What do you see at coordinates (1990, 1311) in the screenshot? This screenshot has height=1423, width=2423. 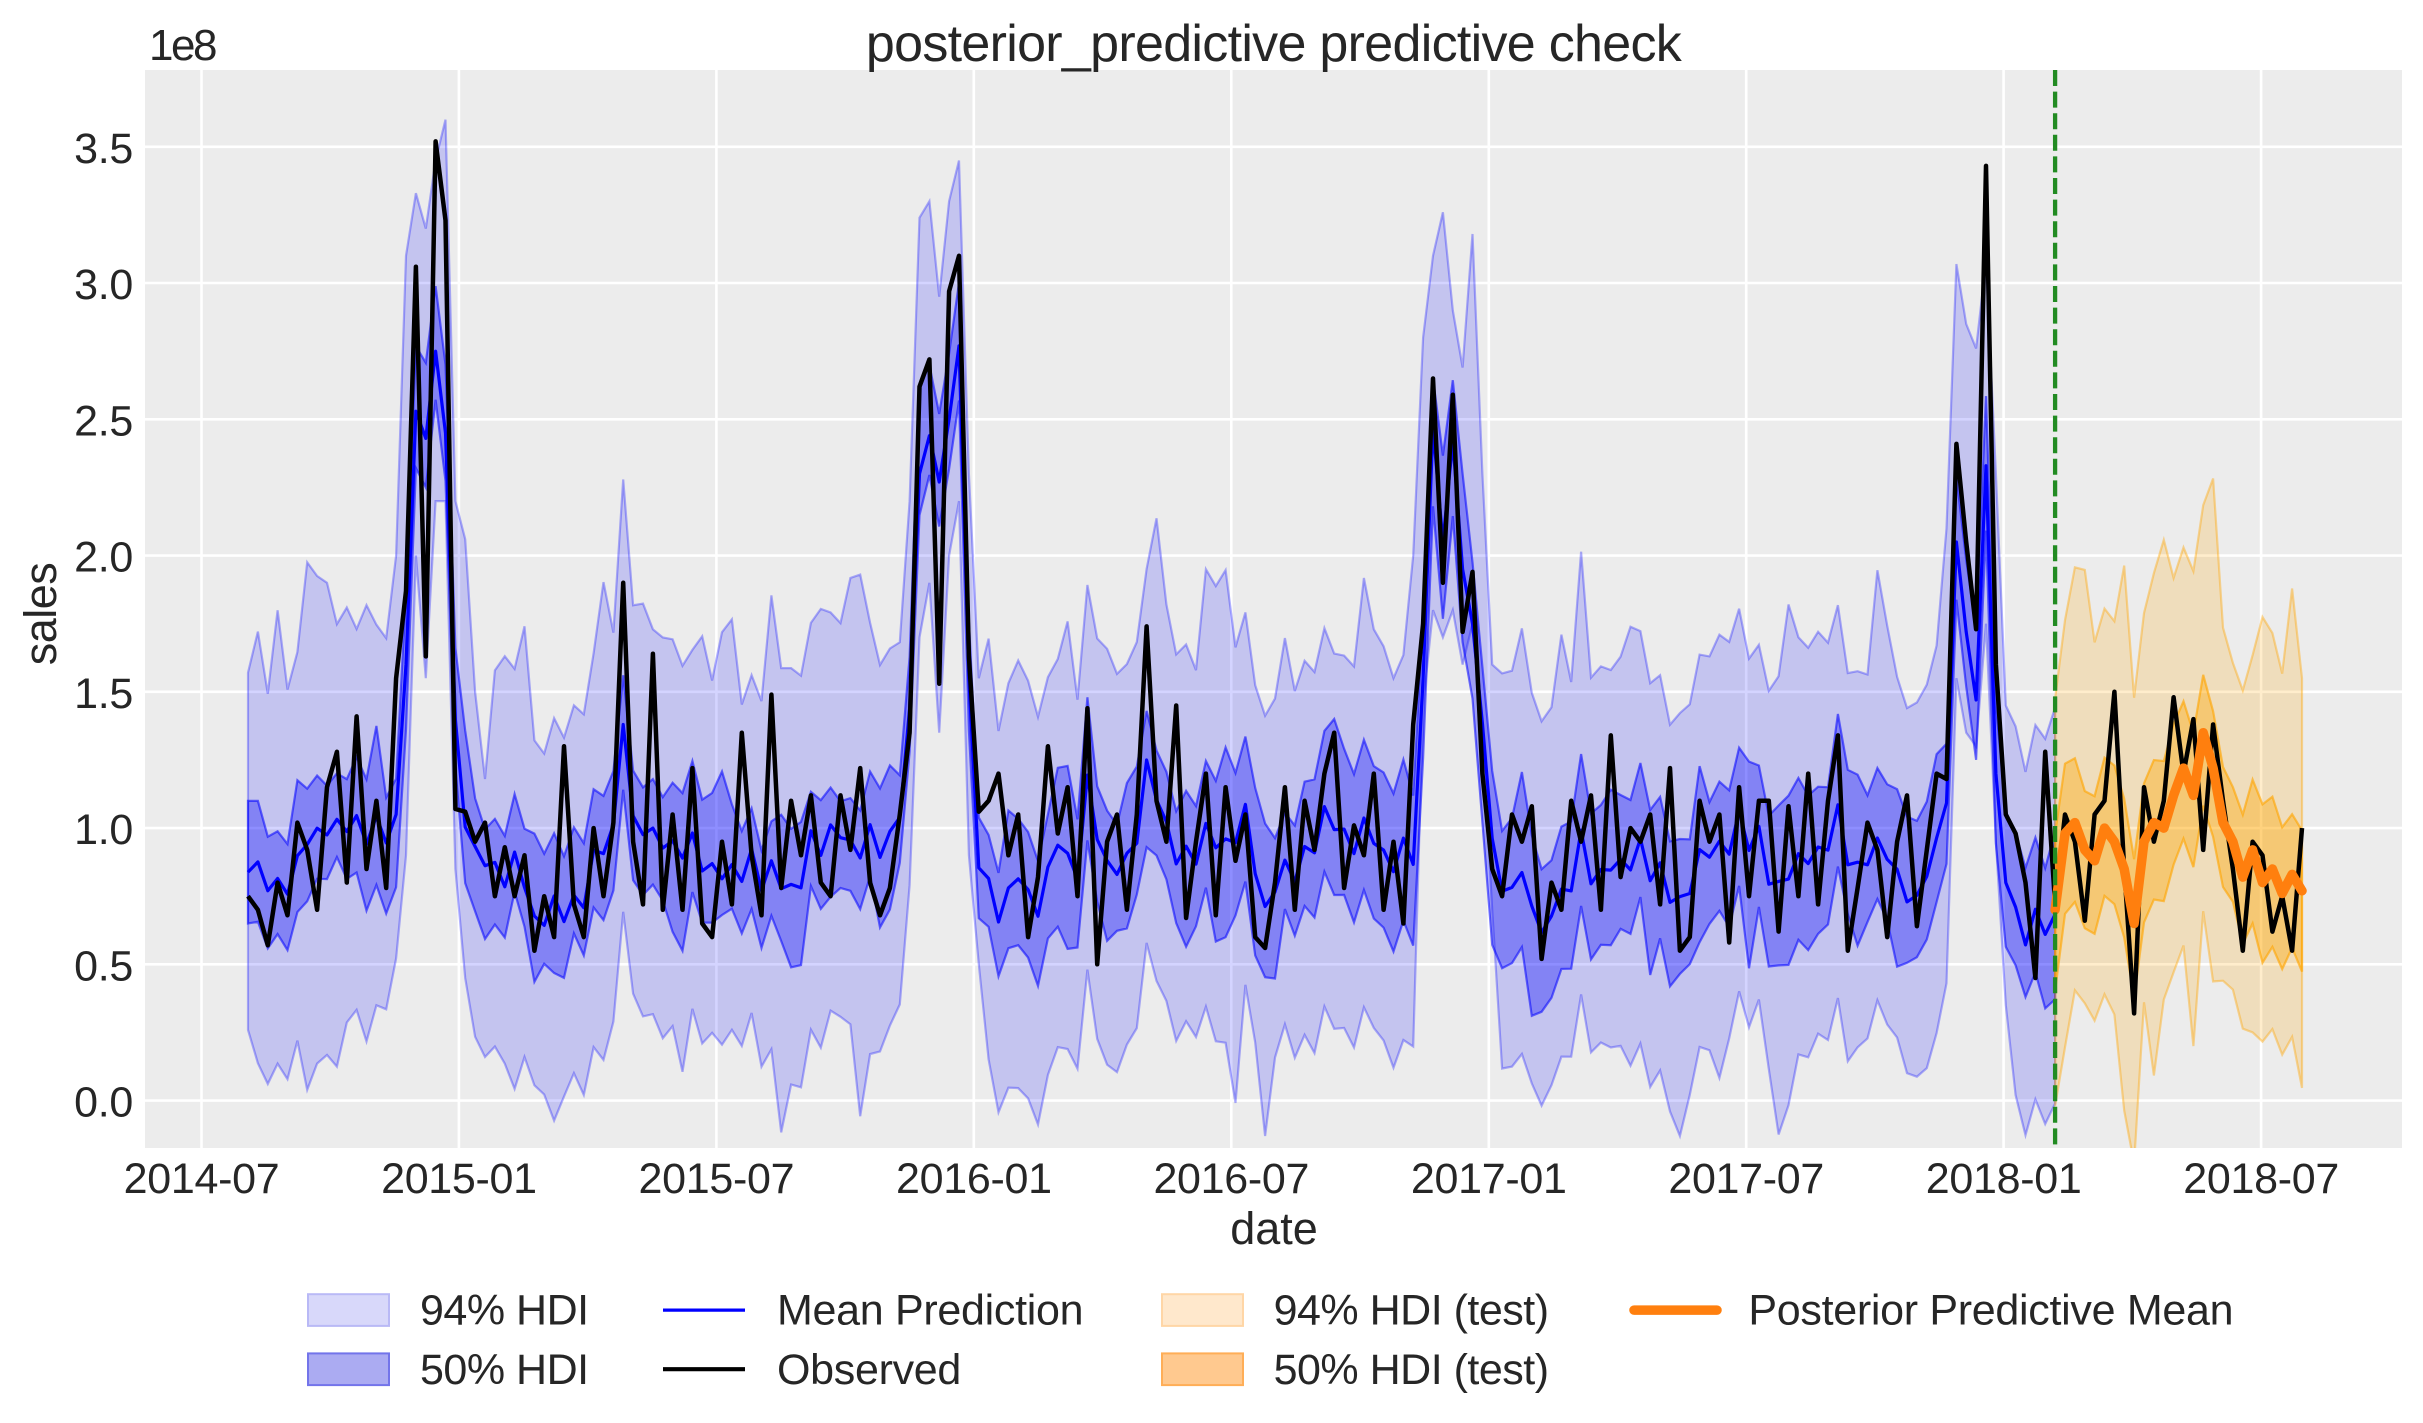 I see `svg-text: Posterior Predictive Mean` at bounding box center [1990, 1311].